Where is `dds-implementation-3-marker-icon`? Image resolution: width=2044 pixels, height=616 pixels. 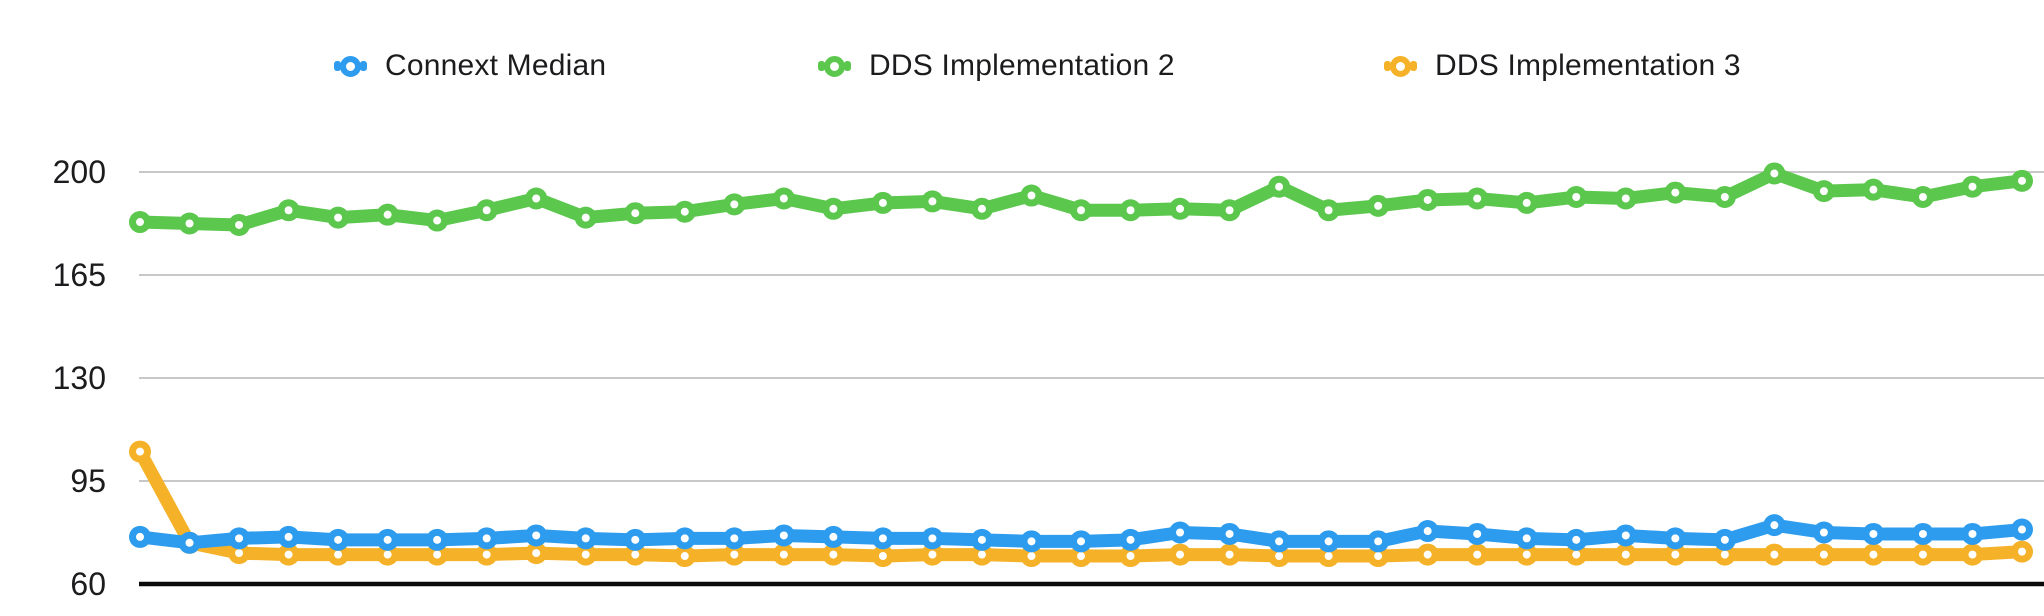 dds-implementation-3-marker-icon is located at coordinates (1400, 66).